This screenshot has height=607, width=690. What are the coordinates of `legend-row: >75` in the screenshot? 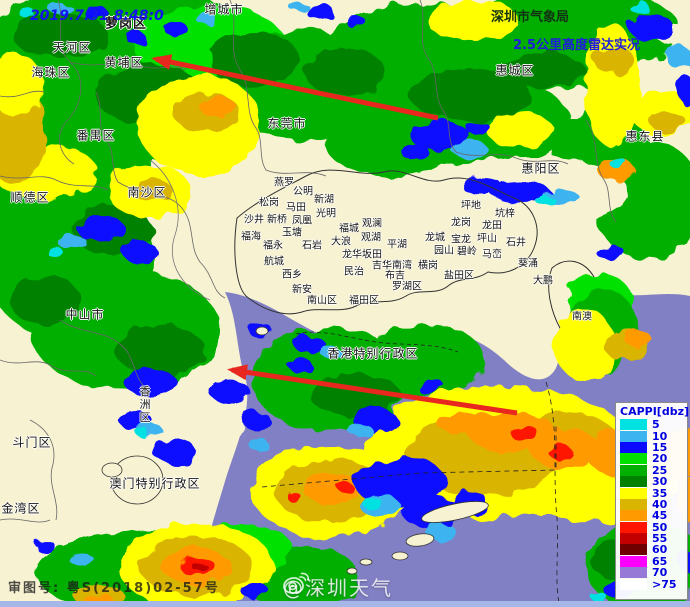 It's located at (652, 584).